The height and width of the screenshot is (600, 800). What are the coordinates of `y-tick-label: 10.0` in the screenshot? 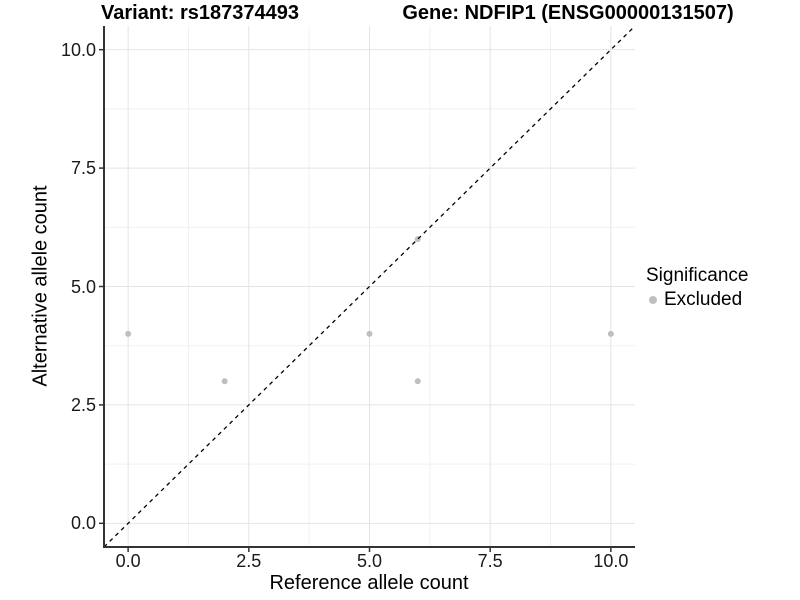 It's located at (78, 49).